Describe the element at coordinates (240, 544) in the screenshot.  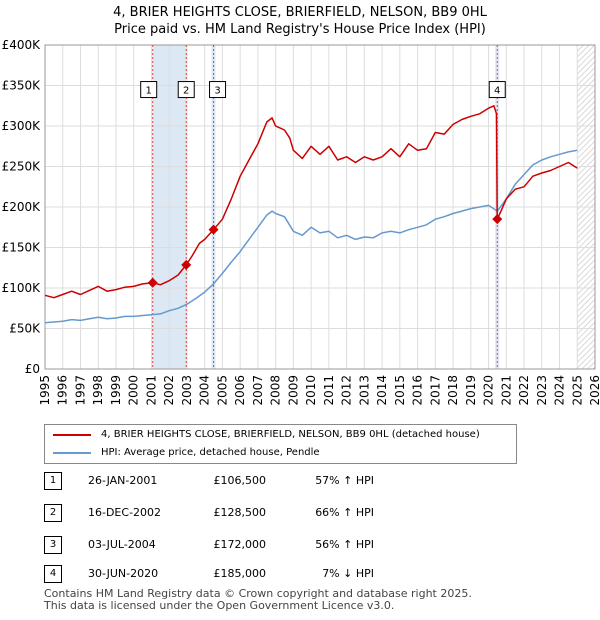
I see `transaction-price: £172,000` at that location.